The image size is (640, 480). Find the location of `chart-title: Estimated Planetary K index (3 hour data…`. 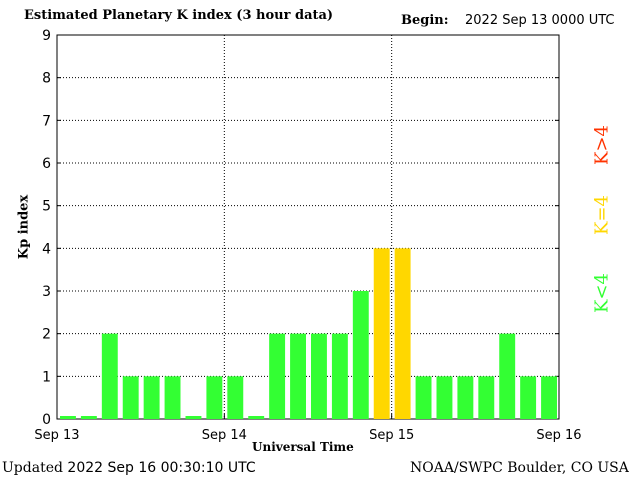

chart-title: Estimated Planetary K index (3 hour data… is located at coordinates (179, 15).